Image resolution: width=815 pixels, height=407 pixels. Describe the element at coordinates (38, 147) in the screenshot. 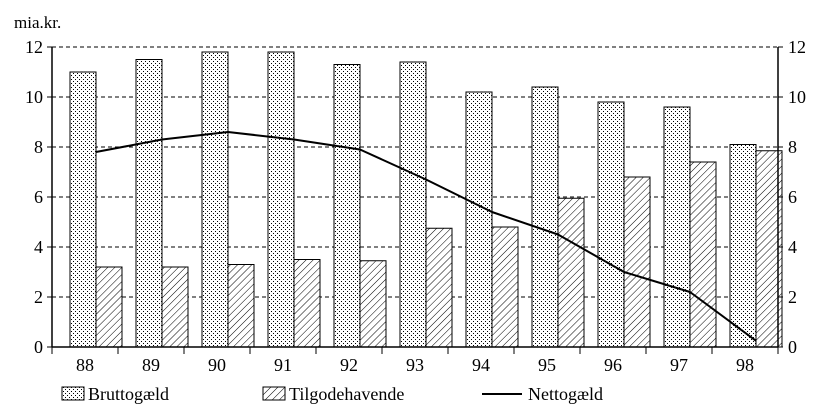

I see `y-tick-label-left: 8` at that location.